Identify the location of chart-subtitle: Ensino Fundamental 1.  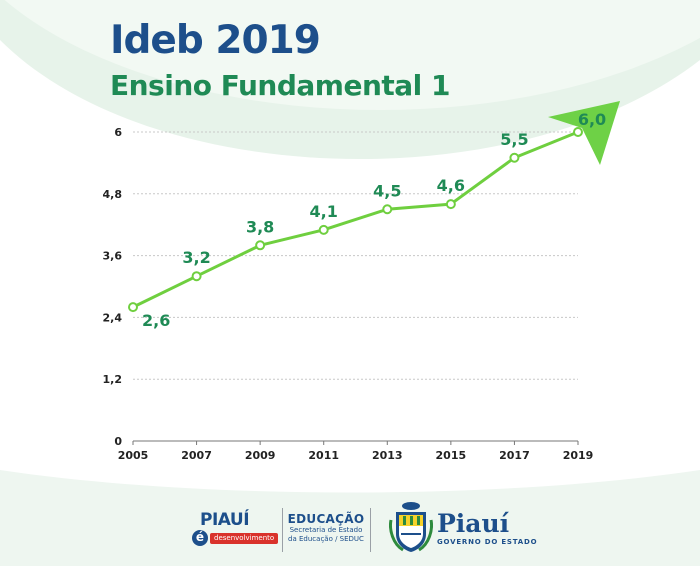
(280, 85).